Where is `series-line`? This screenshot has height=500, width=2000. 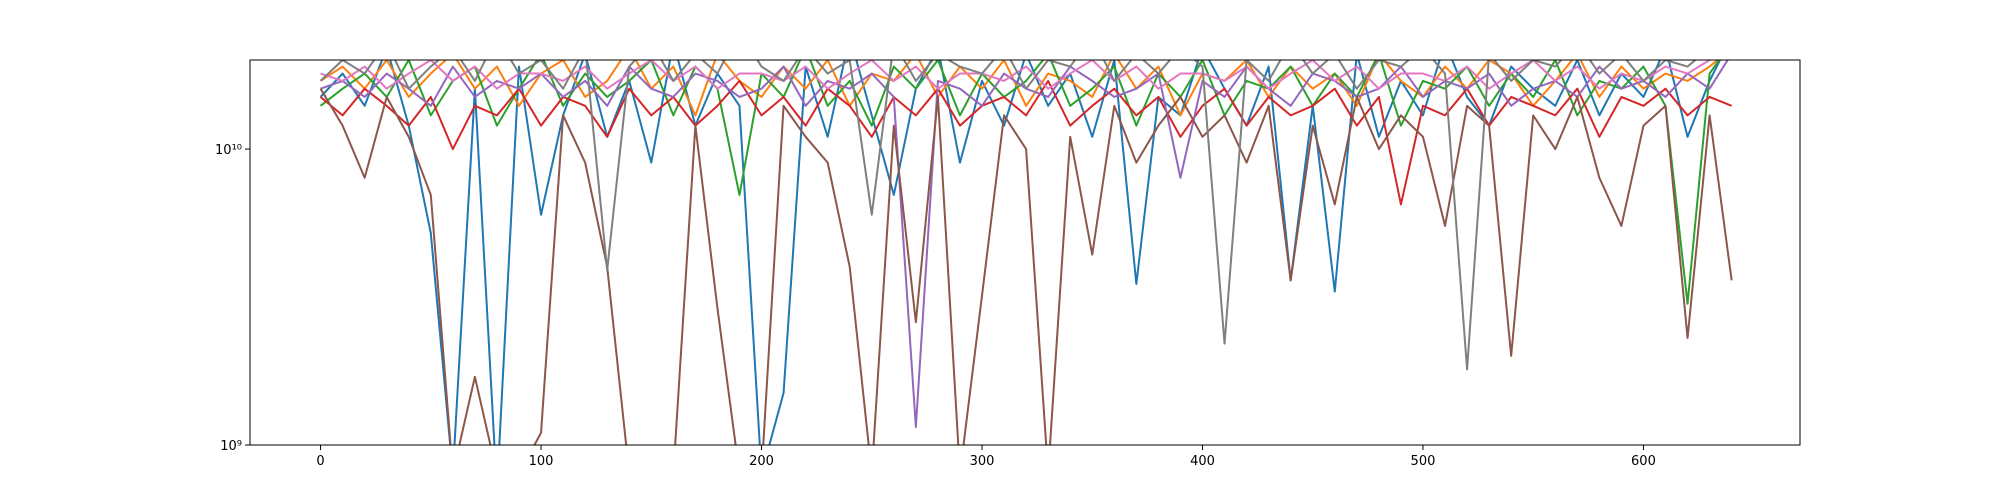
series-line is located at coordinates (1019, 88).